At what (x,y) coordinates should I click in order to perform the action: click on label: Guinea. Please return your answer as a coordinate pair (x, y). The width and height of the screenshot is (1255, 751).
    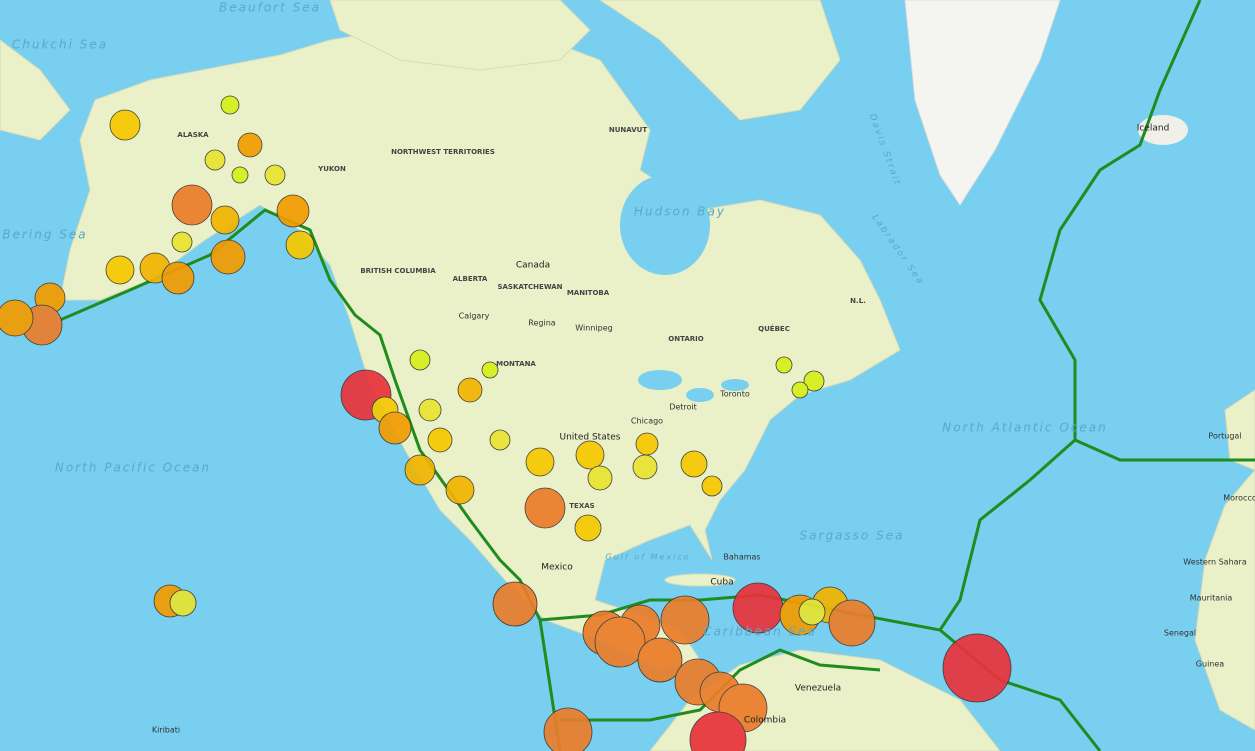
    Looking at the image, I should click on (1210, 664).